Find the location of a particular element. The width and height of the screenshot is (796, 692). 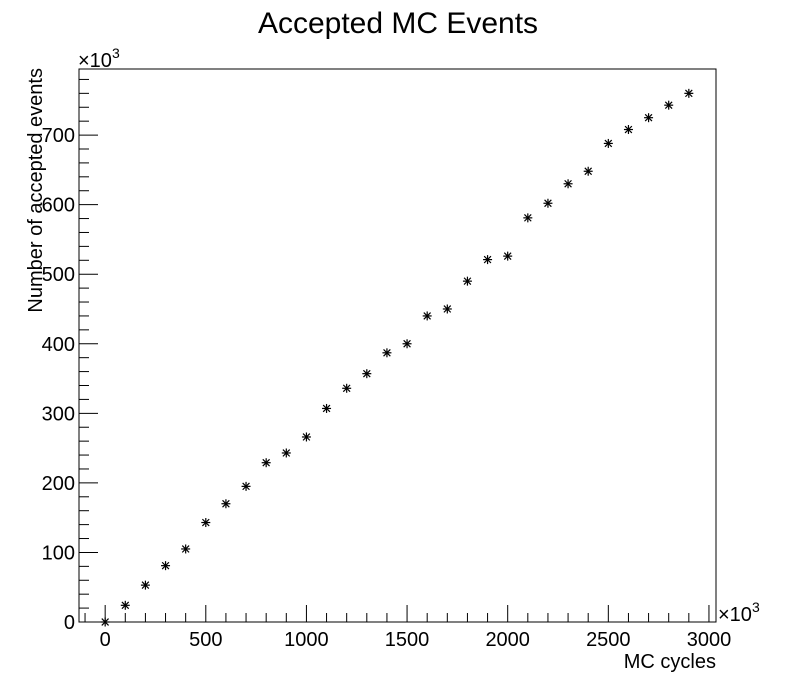

y-tick-label: 200 is located at coordinates (58, 484).